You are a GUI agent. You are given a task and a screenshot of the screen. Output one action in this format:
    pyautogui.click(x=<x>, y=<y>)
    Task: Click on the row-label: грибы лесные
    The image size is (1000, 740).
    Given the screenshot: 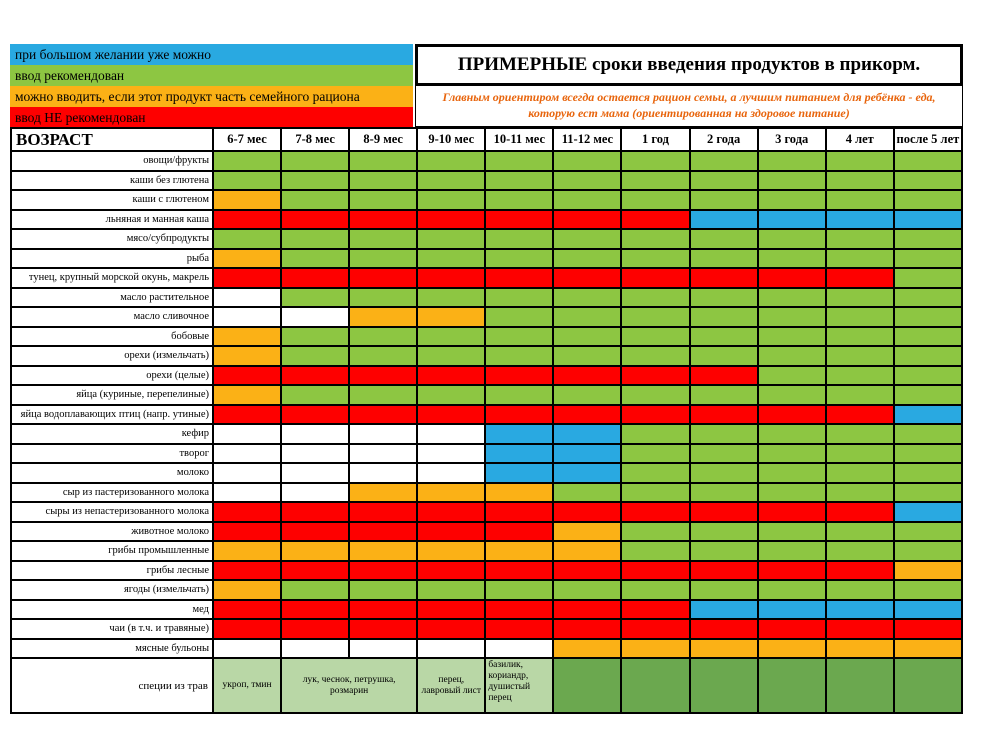 What is the action you would take?
    pyautogui.click(x=112, y=570)
    